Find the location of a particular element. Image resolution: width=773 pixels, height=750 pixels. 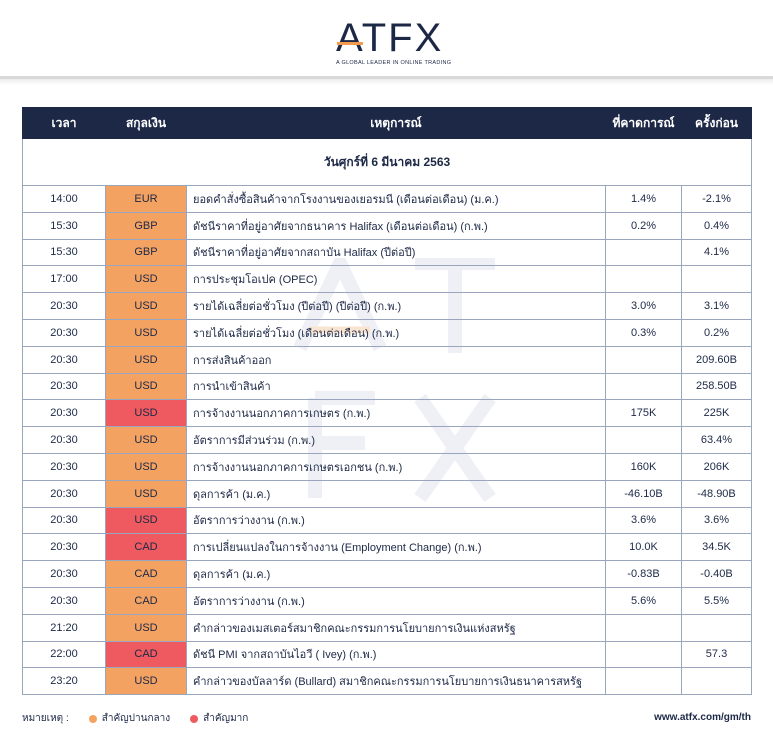

red-dot-icon is located at coordinates (194, 718).